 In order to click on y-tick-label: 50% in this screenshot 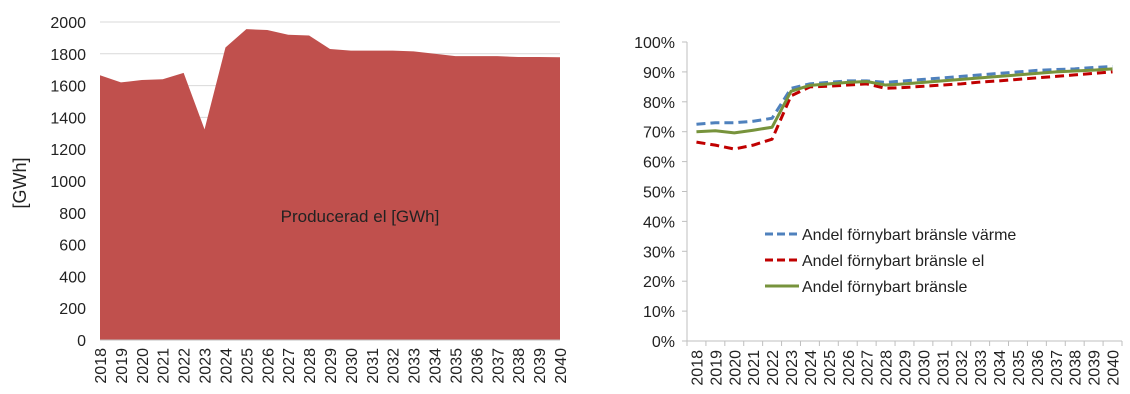, I will do `click(659, 193)`.